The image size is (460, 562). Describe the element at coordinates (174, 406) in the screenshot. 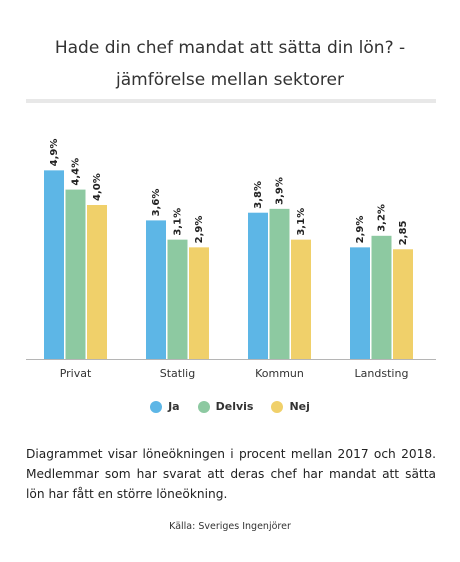

I see `legend-label-ja: Ja` at that location.